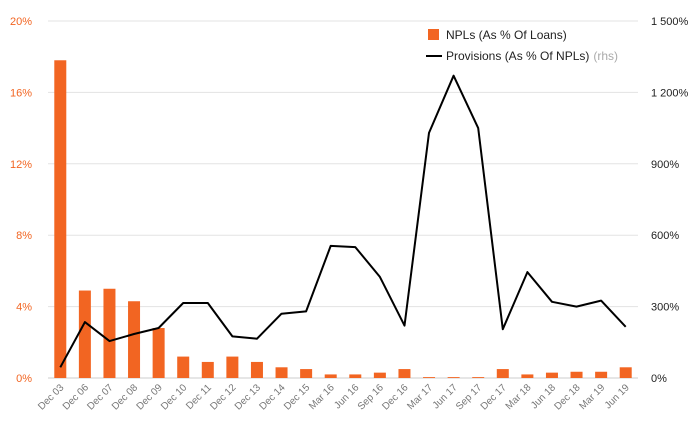  Describe the element at coordinates (272, 397) in the screenshot. I see `x-axis-tick-label: Dec 14` at that location.